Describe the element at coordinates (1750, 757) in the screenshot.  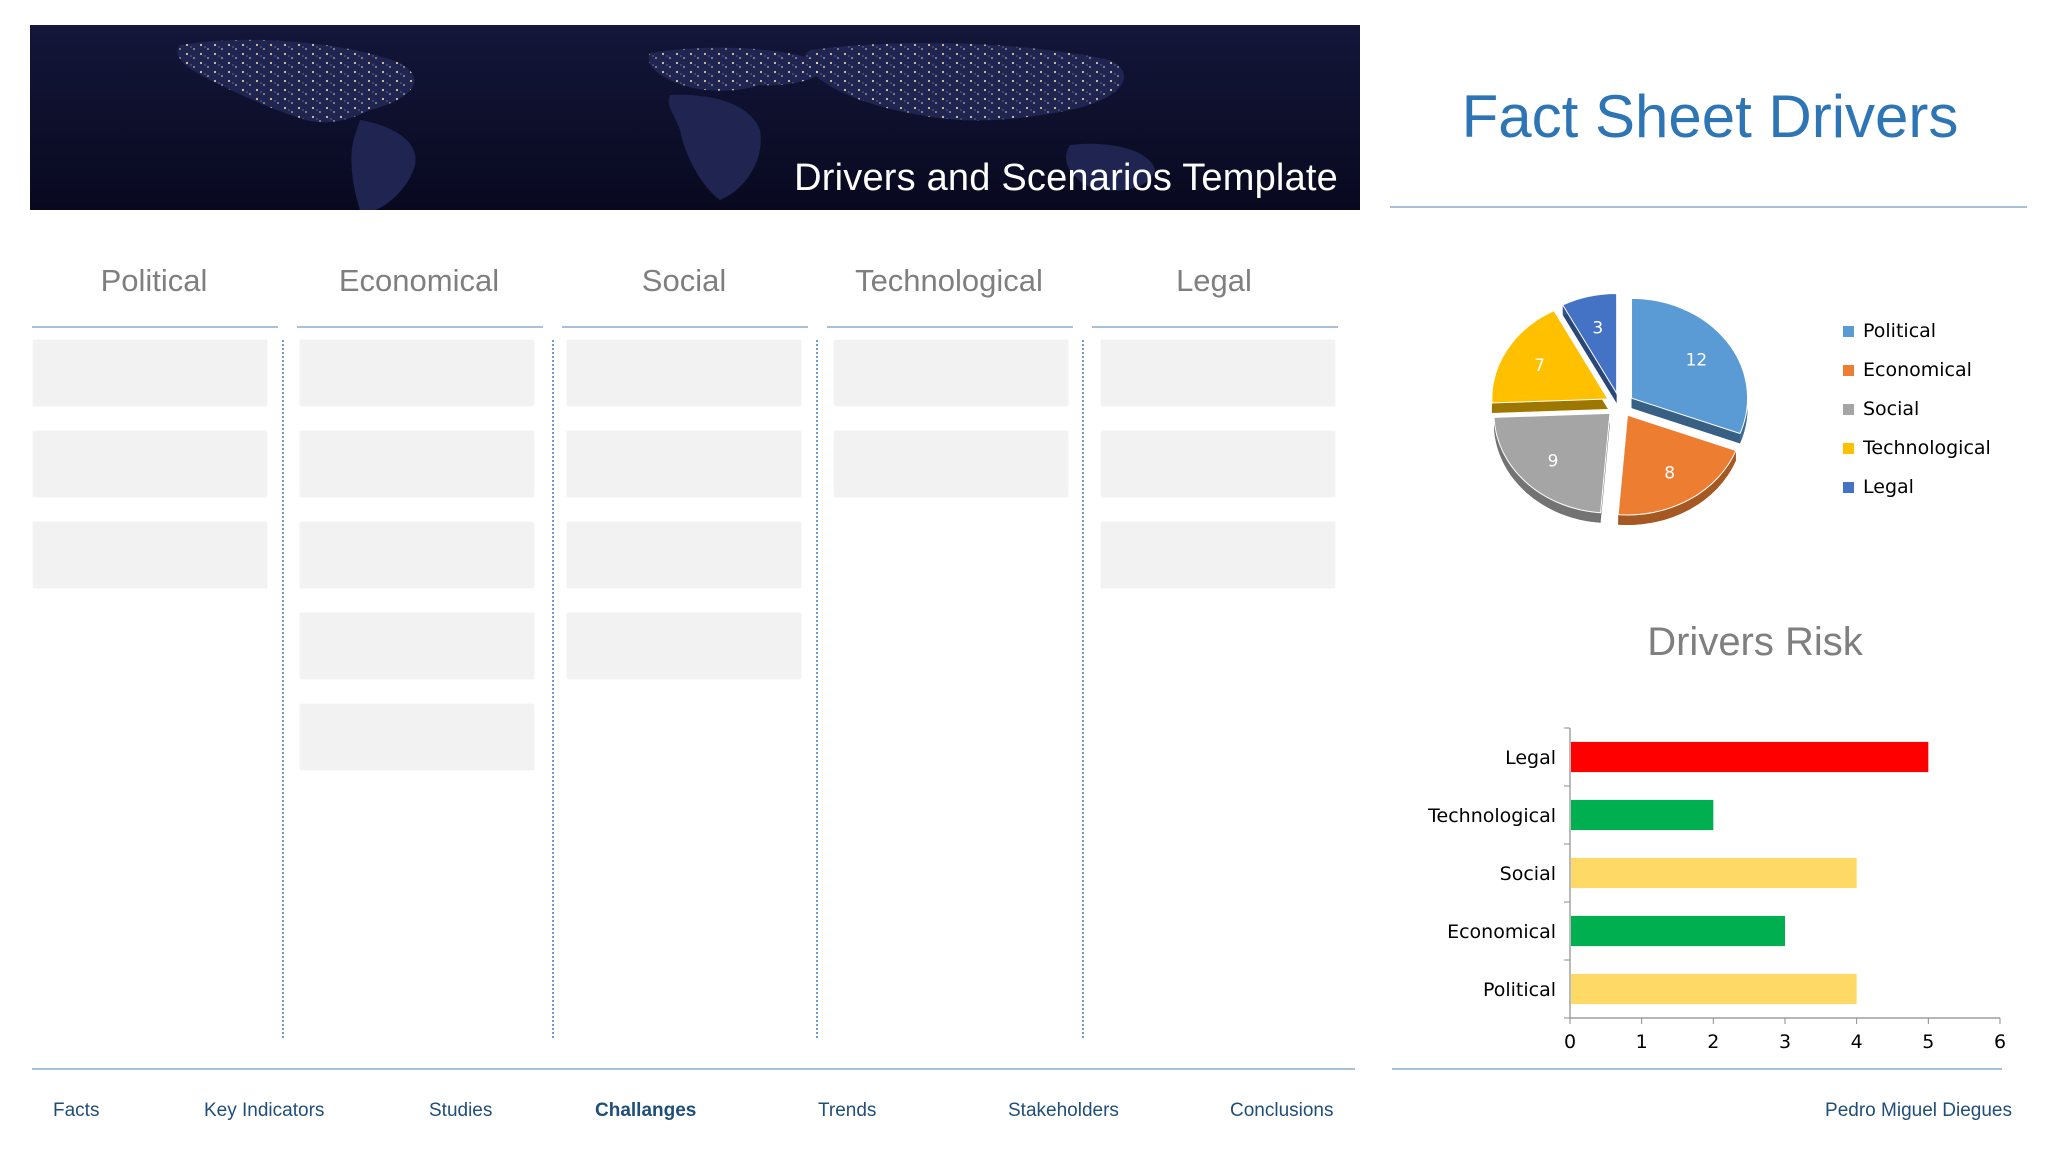
I see `bar-legal` at that location.